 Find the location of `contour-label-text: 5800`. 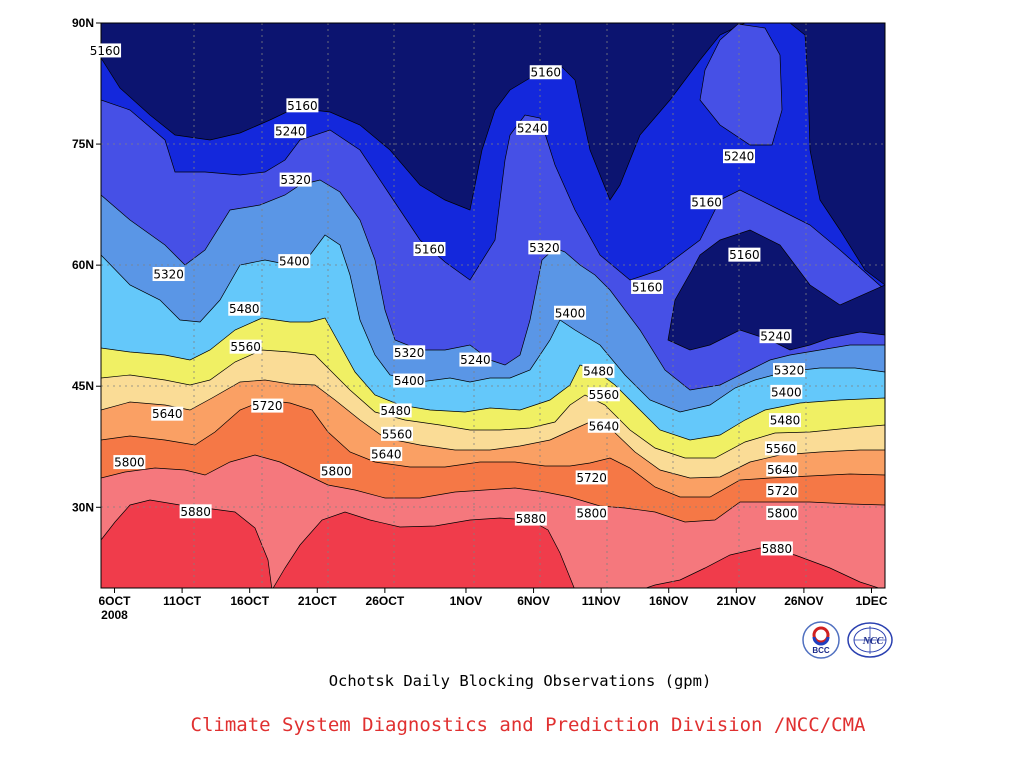

contour-label-text: 5800 is located at coordinates (336, 471).